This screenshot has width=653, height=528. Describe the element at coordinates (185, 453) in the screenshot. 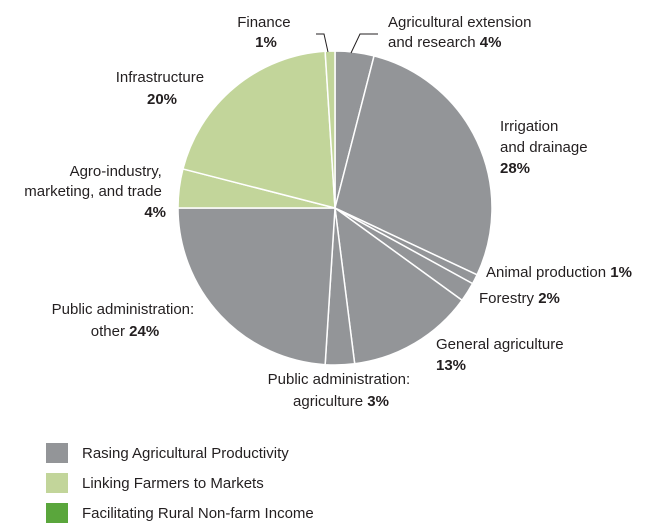

I see `legend-label: Rasing Agricultural Productivity` at that location.